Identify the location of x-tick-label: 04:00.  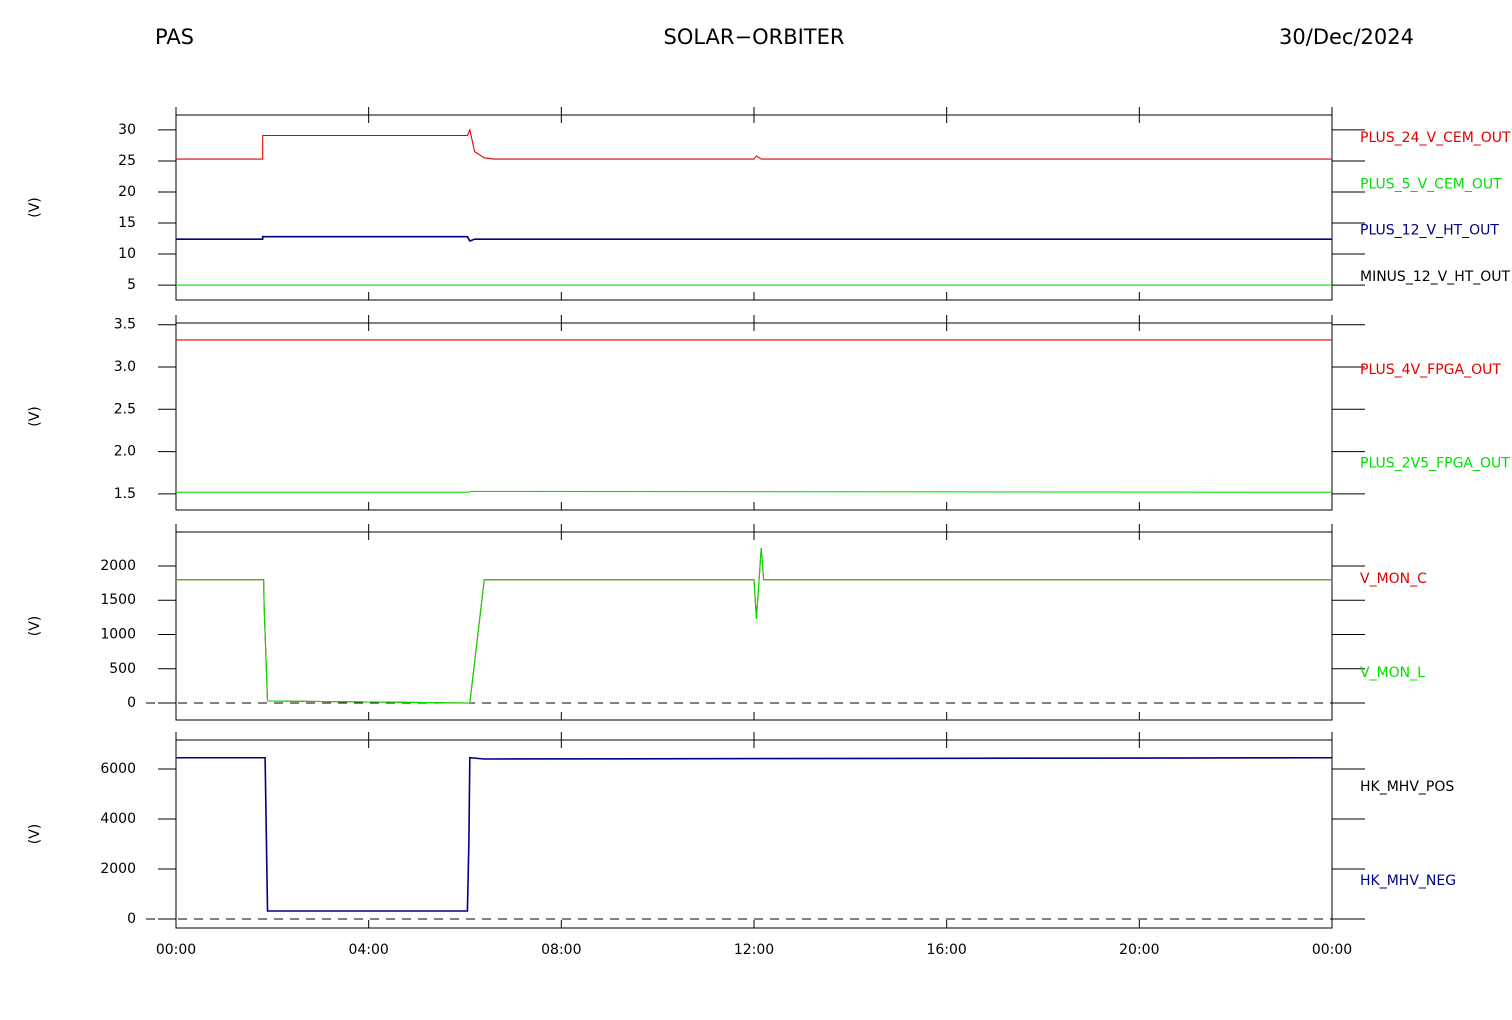
(368, 950).